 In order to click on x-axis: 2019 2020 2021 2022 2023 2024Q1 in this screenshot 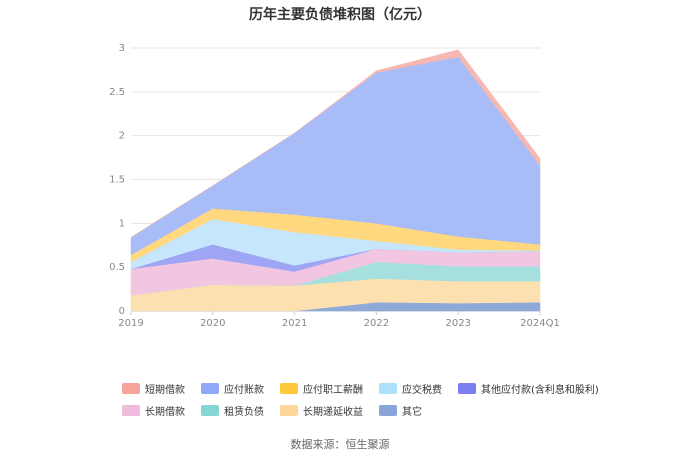, I will do `click(339, 320)`.